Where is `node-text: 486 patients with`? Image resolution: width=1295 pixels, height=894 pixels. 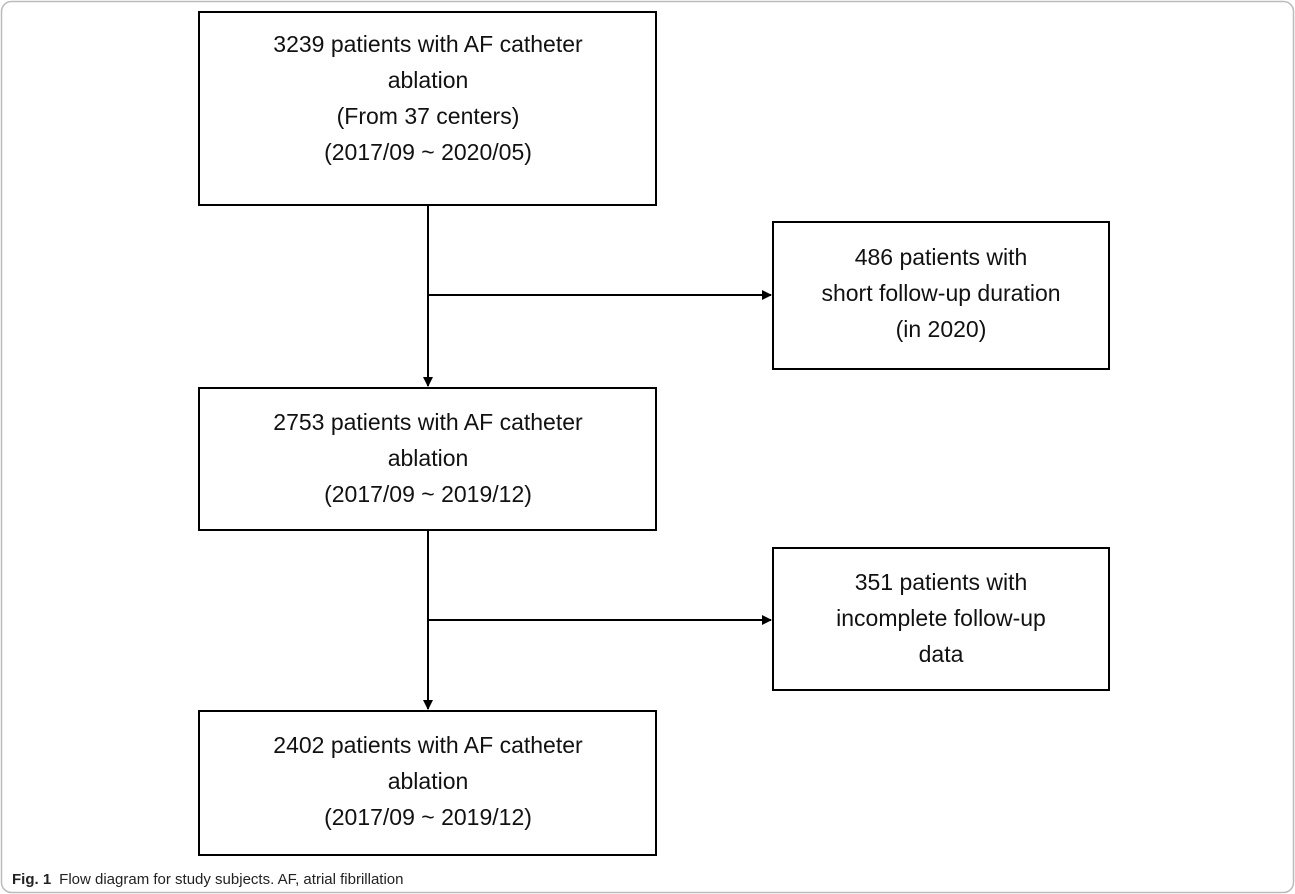 node-text: 486 patients with is located at coordinates (941, 257).